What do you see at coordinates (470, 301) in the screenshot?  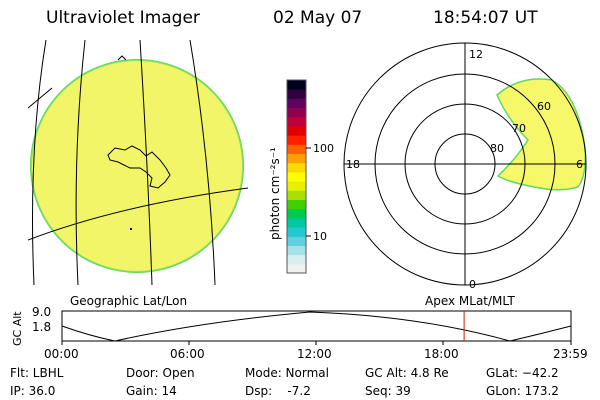 I see `apex-panel-label: Apex MLat/MLT` at bounding box center [470, 301].